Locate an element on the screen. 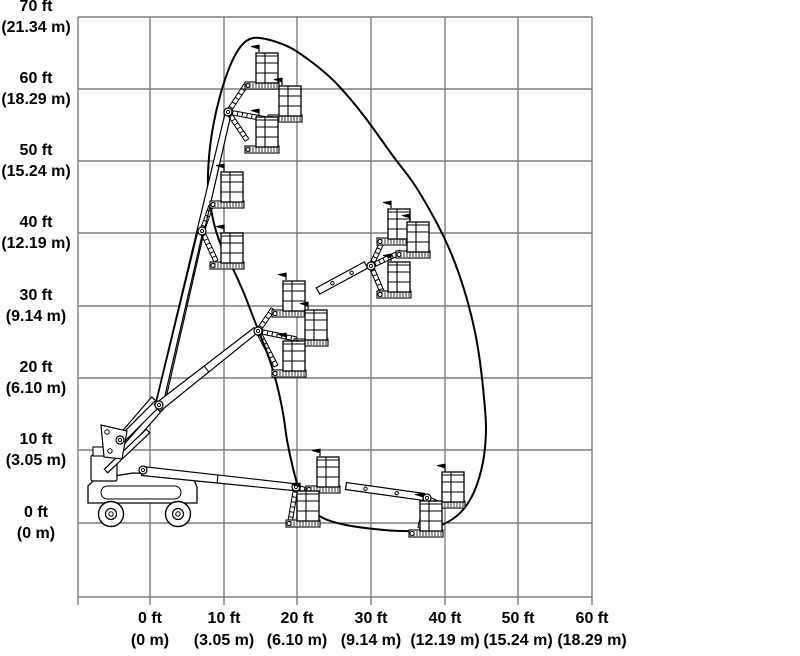 The width and height of the screenshot is (800, 656). x-tick-meters: (6.10 m) is located at coordinates (297, 640).